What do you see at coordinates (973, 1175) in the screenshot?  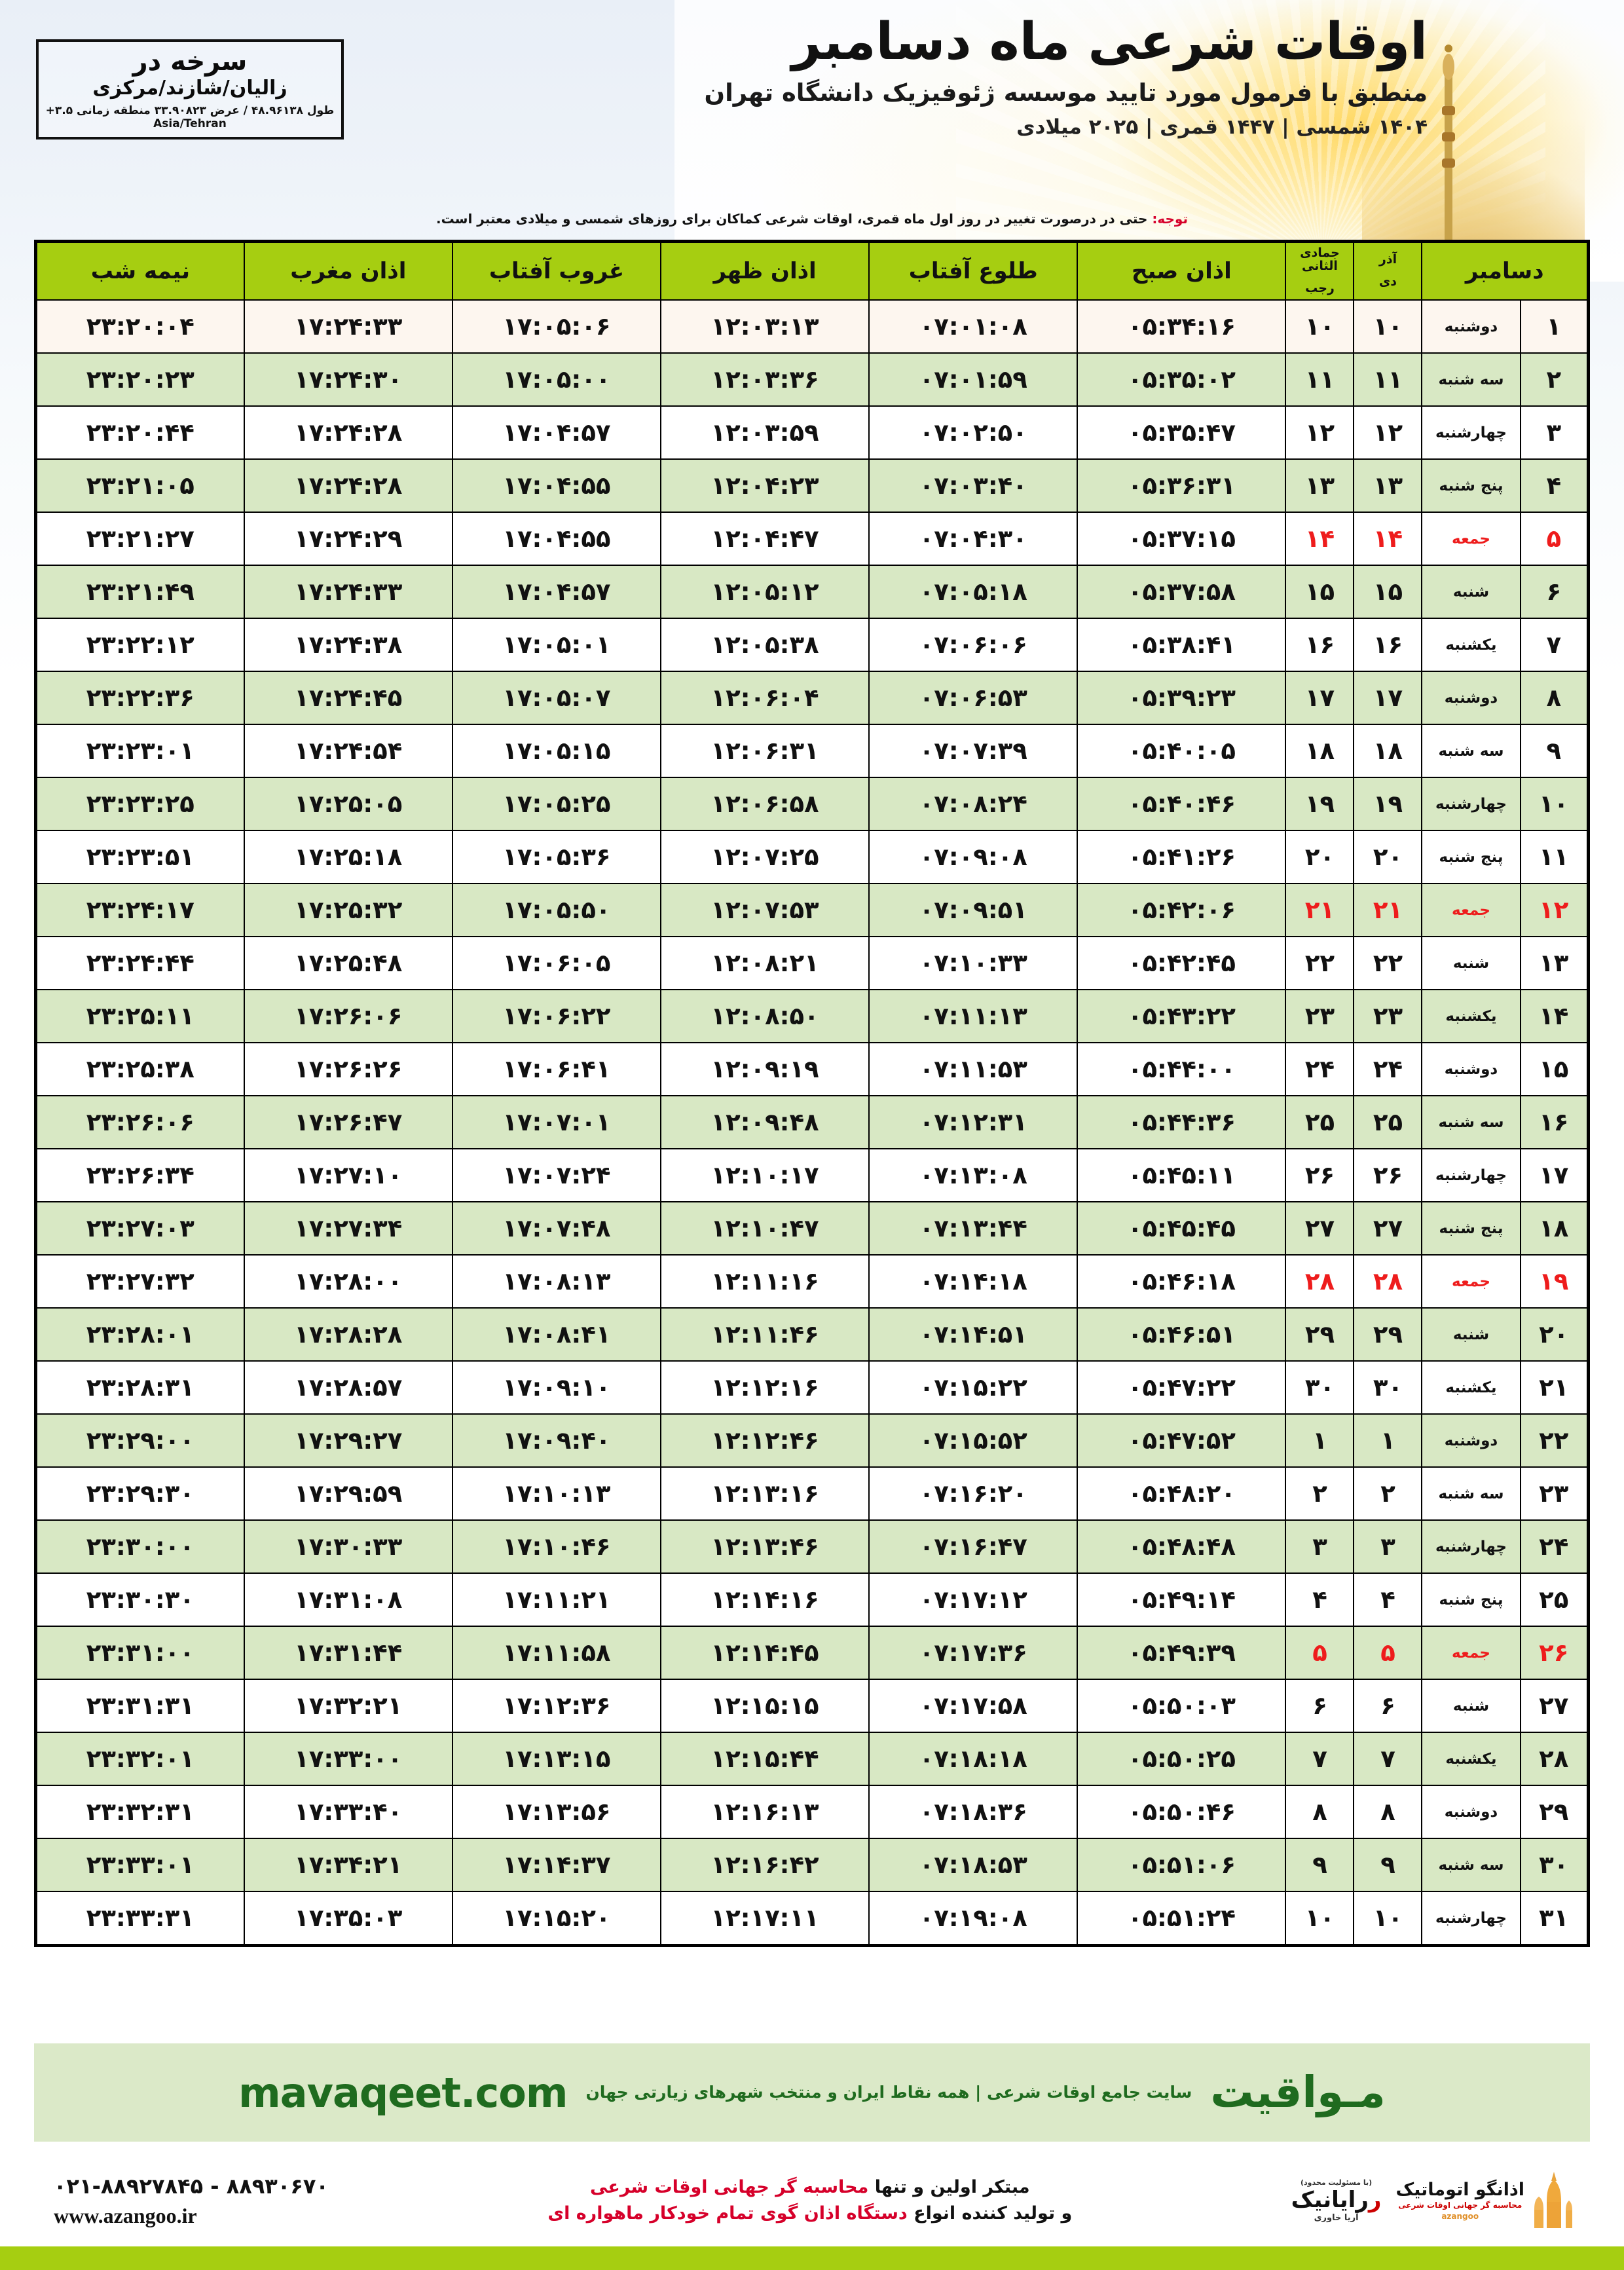 I see `sunrise-time: ۰۷:۱۳:۰۸` at bounding box center [973, 1175].